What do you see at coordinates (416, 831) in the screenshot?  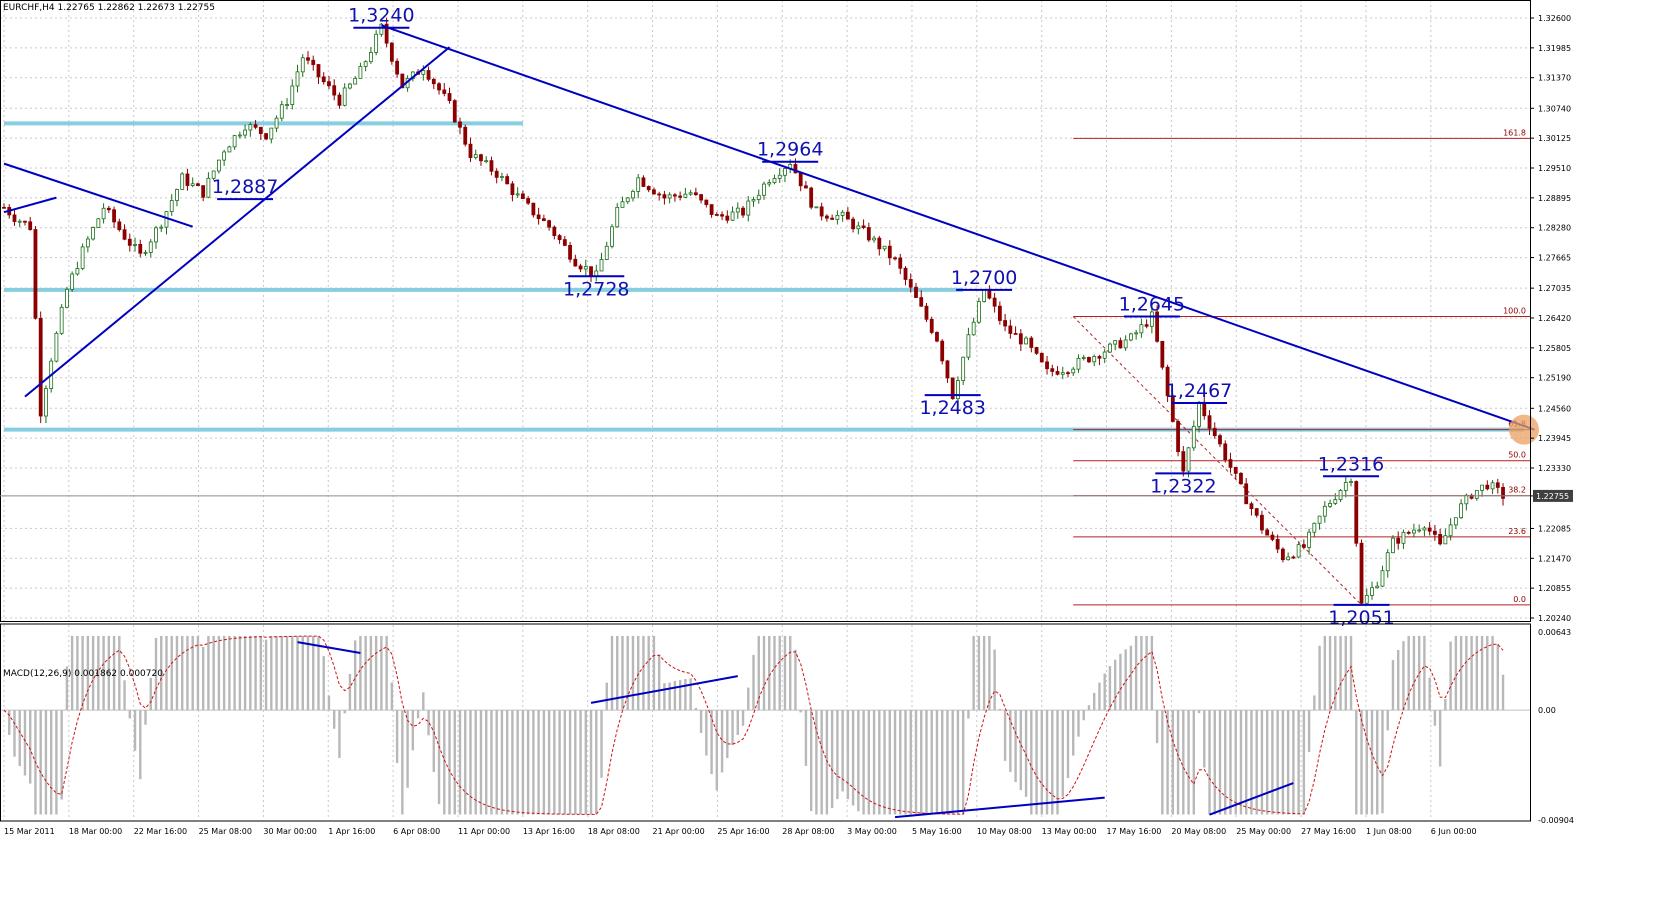 I see `time-tick-label: 6 Apr 08:00` at bounding box center [416, 831].